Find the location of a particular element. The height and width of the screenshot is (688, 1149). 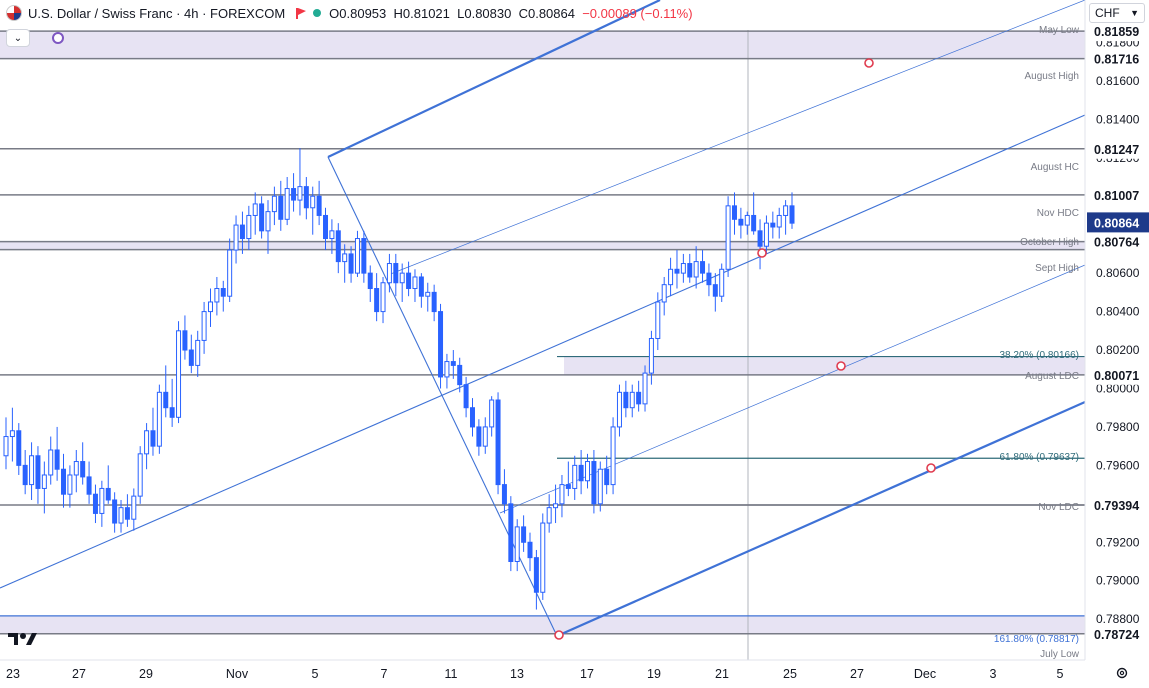

price-tag-text: 0.81859 is located at coordinates (1116, 32).